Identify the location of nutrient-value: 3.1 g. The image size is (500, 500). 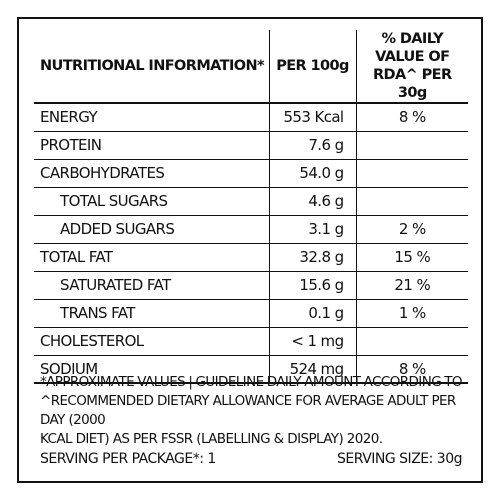
(312, 229).